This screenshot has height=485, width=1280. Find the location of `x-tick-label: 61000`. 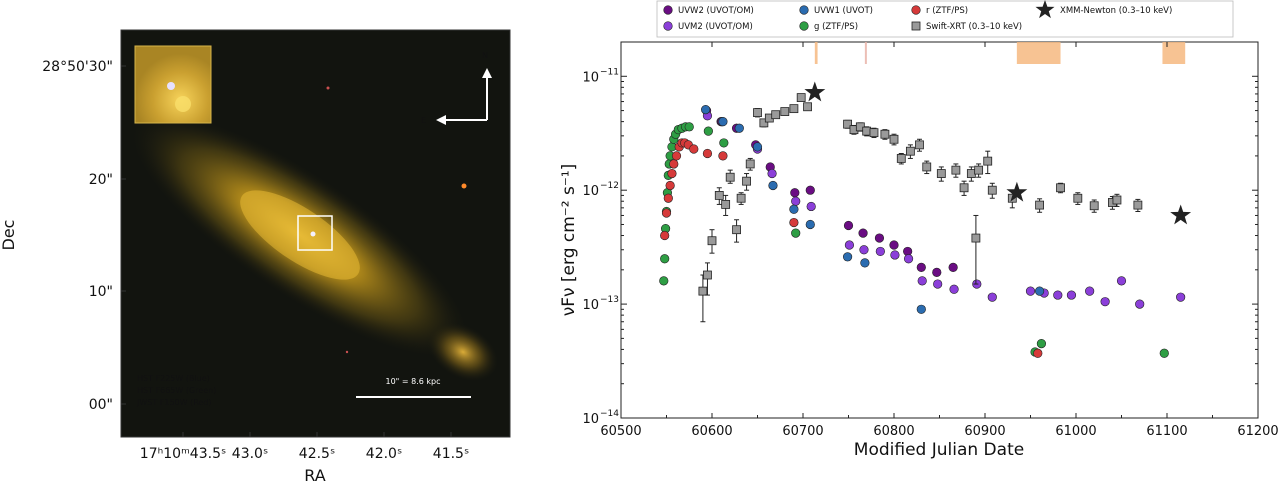

x-tick-label: 61000 is located at coordinates (1075, 431).